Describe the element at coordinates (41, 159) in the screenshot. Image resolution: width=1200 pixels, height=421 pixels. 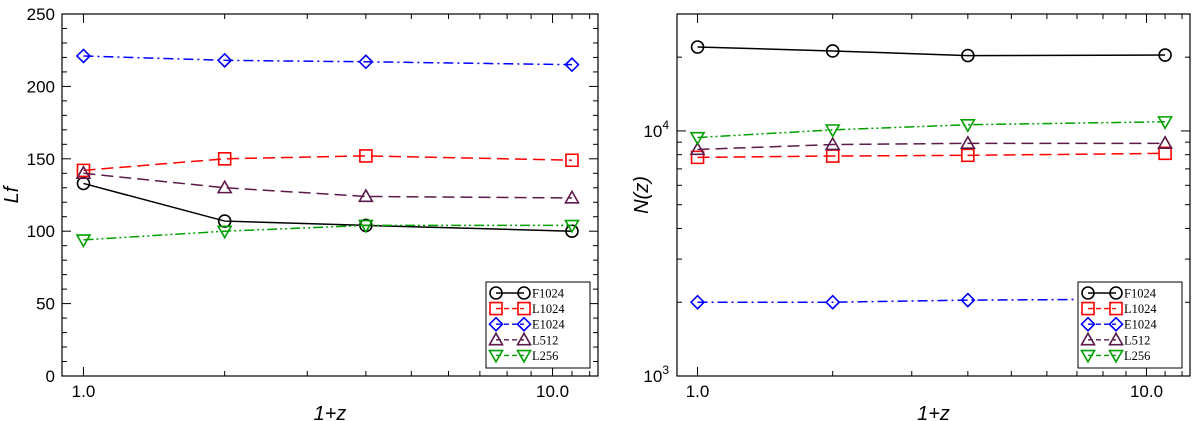
I see `y-tick-label: 150` at that location.